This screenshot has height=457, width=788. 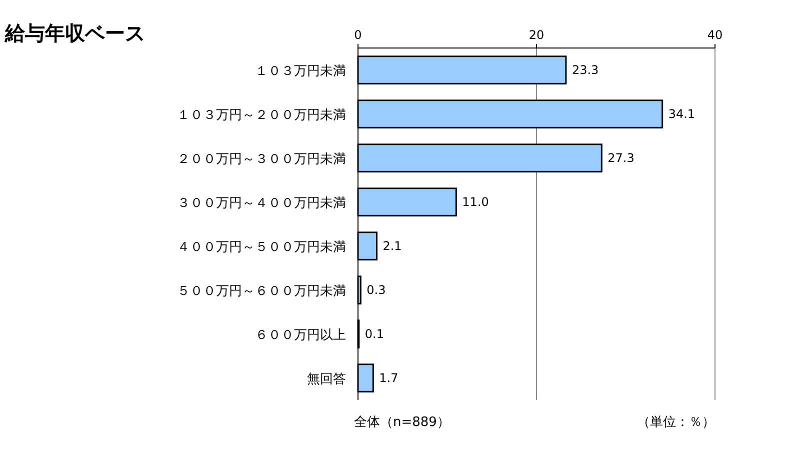 What do you see at coordinates (358, 35) in the screenshot?
I see `x-tick-label: 0` at bounding box center [358, 35].